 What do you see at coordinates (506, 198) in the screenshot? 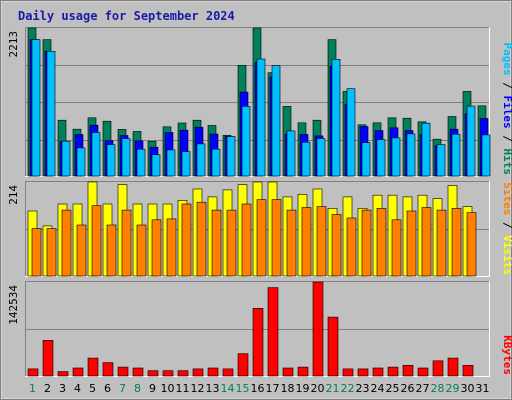
I see `side-label-part: Sites` at bounding box center [506, 198].